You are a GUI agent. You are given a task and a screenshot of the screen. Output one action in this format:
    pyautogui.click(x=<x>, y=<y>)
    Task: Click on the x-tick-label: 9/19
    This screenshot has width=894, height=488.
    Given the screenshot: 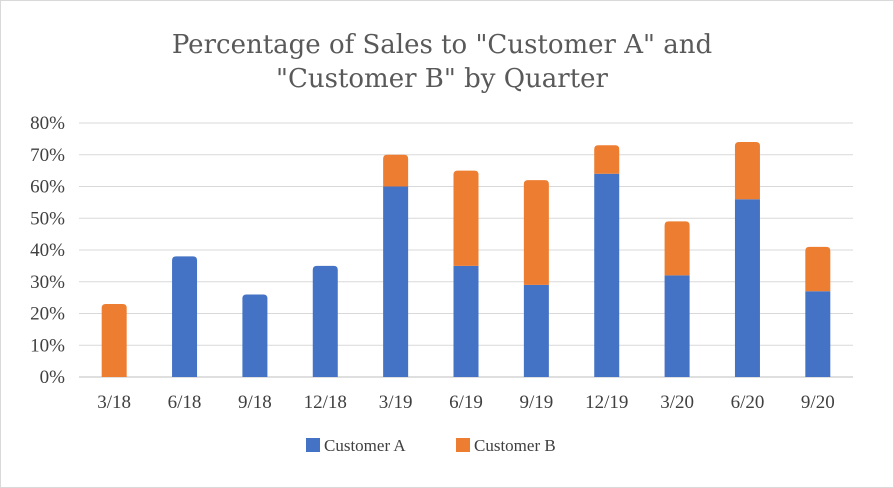 What is the action you would take?
    pyautogui.click(x=536, y=402)
    